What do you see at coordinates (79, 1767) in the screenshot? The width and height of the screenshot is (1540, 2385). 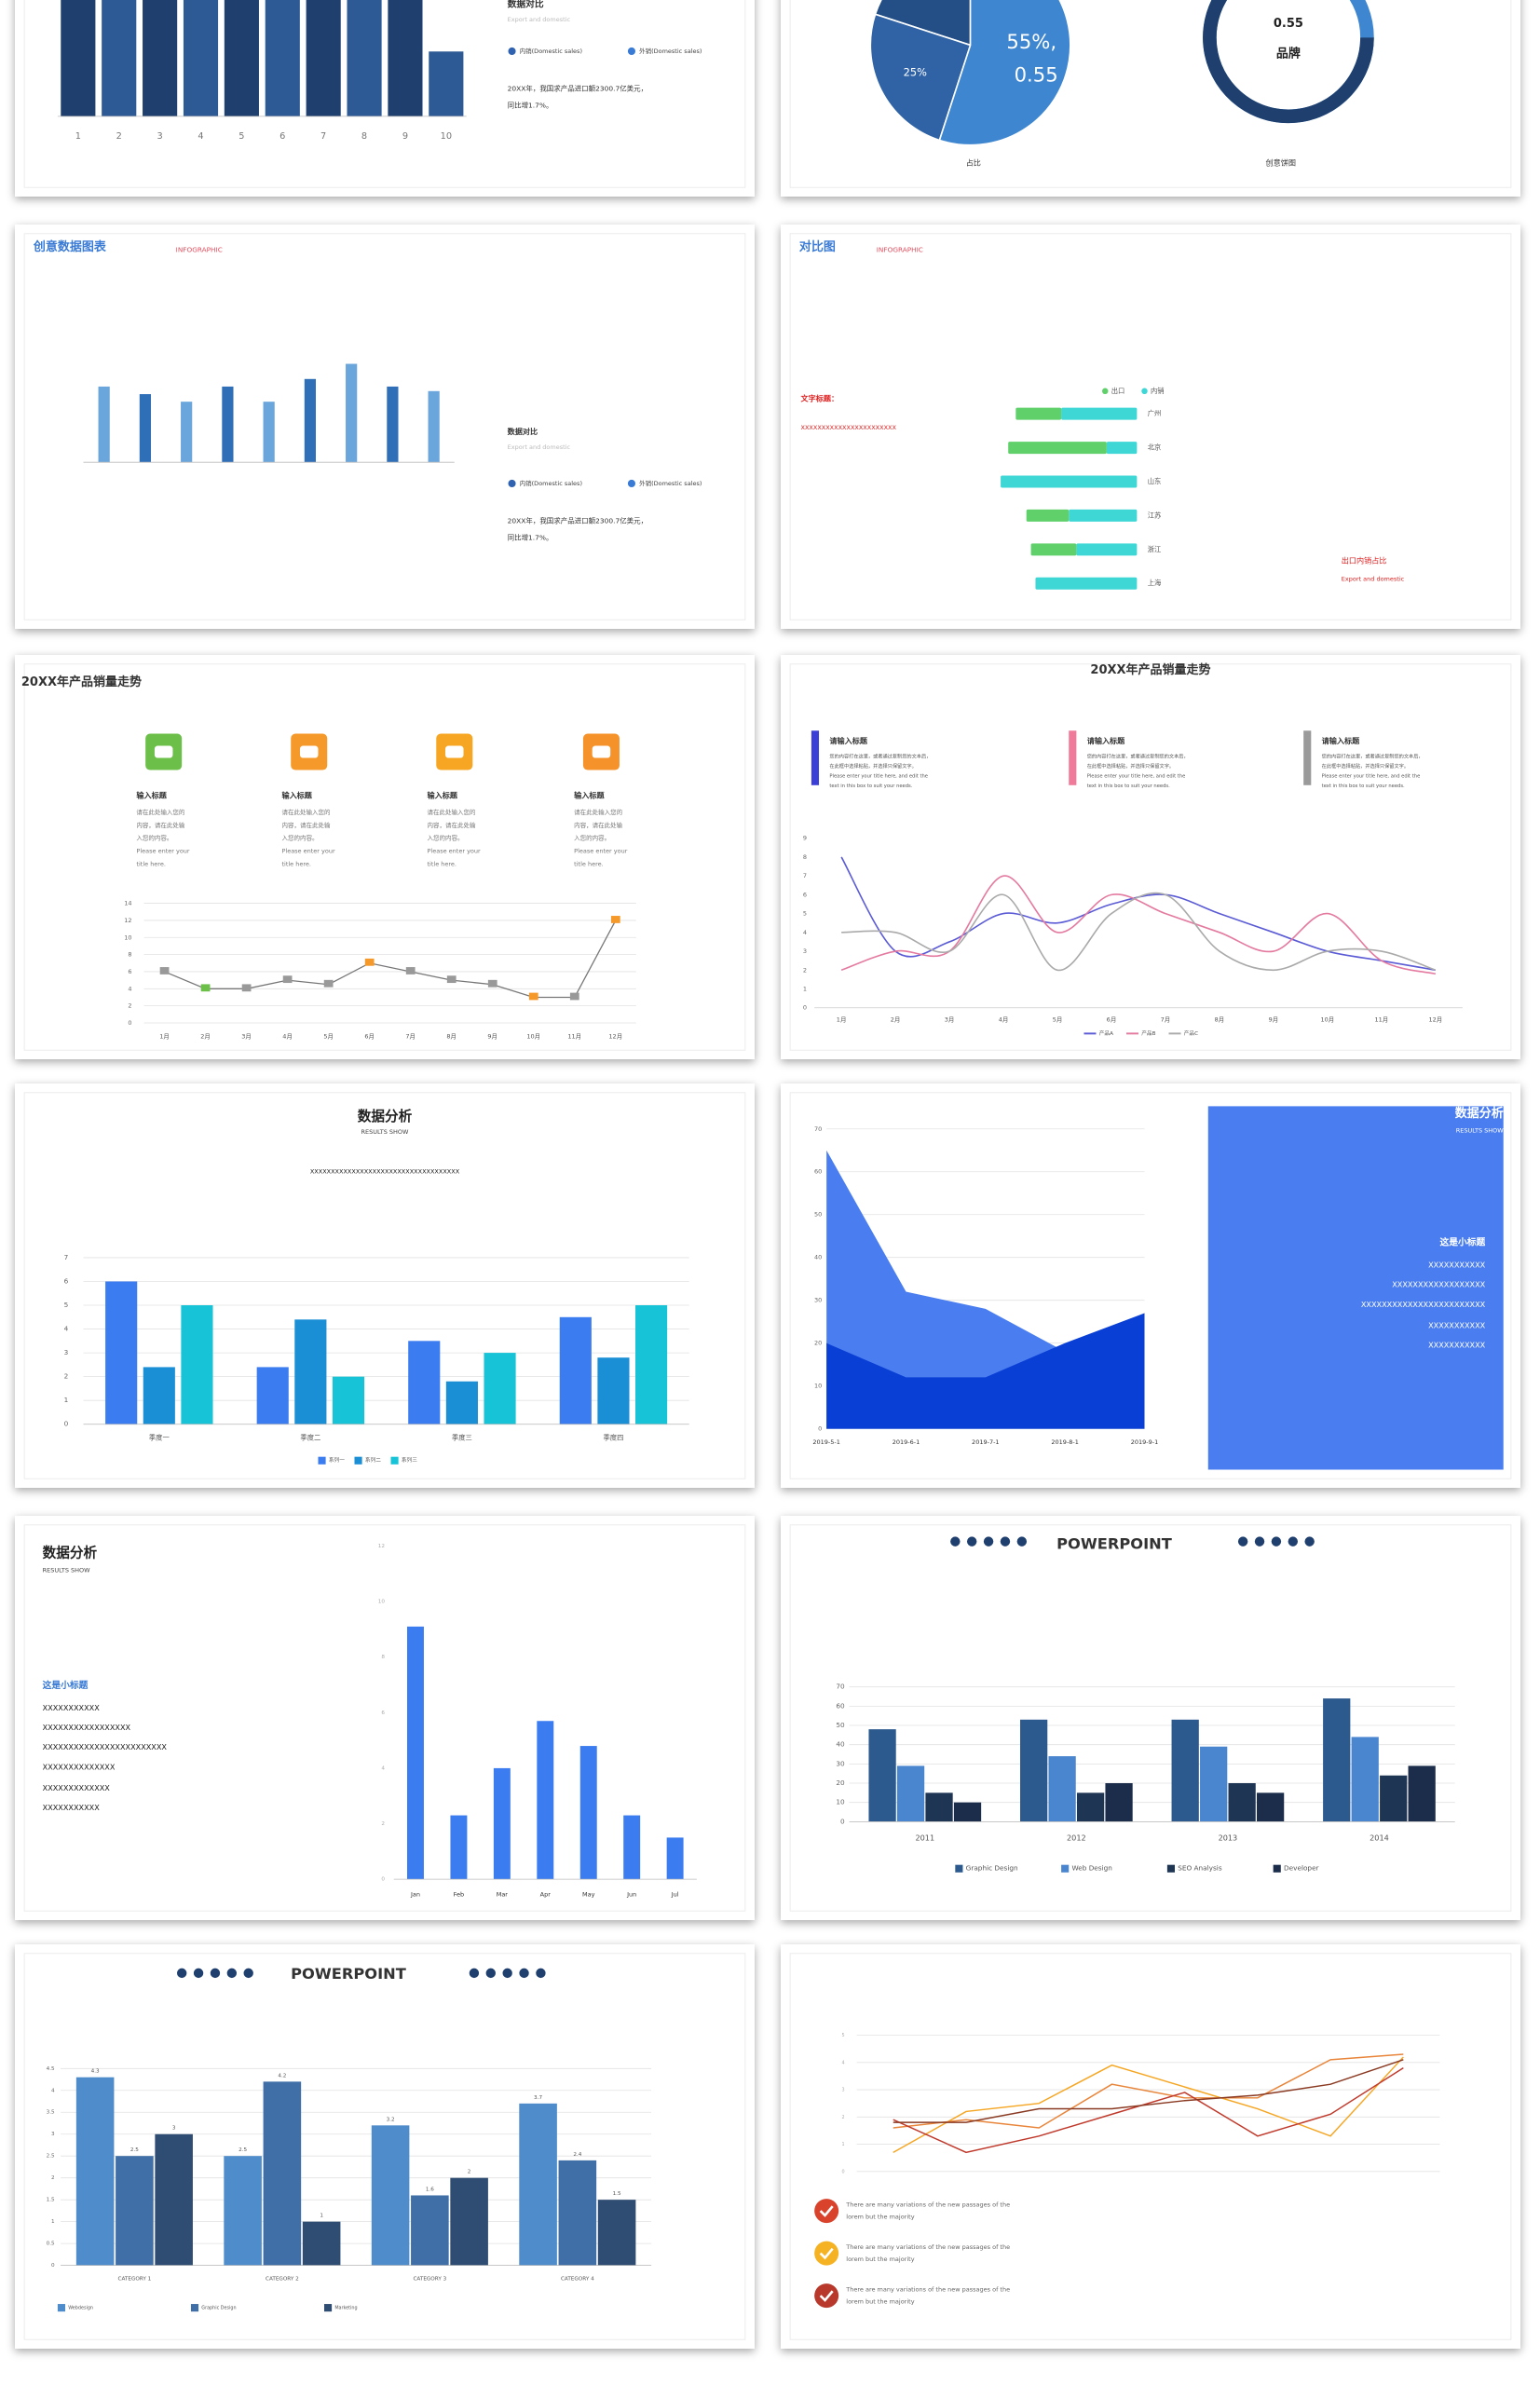 I see `text: XXXXXXXXXXXXXX` at bounding box center [79, 1767].